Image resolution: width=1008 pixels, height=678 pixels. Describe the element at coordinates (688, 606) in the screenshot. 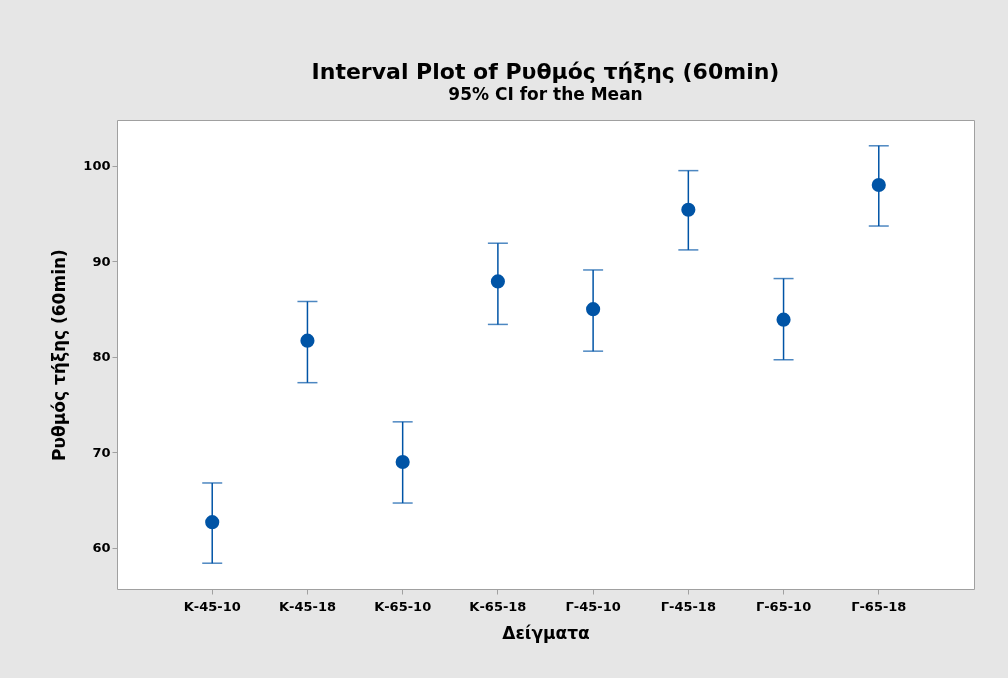

I see `x-tick-label: Γ-45-18` at that location.